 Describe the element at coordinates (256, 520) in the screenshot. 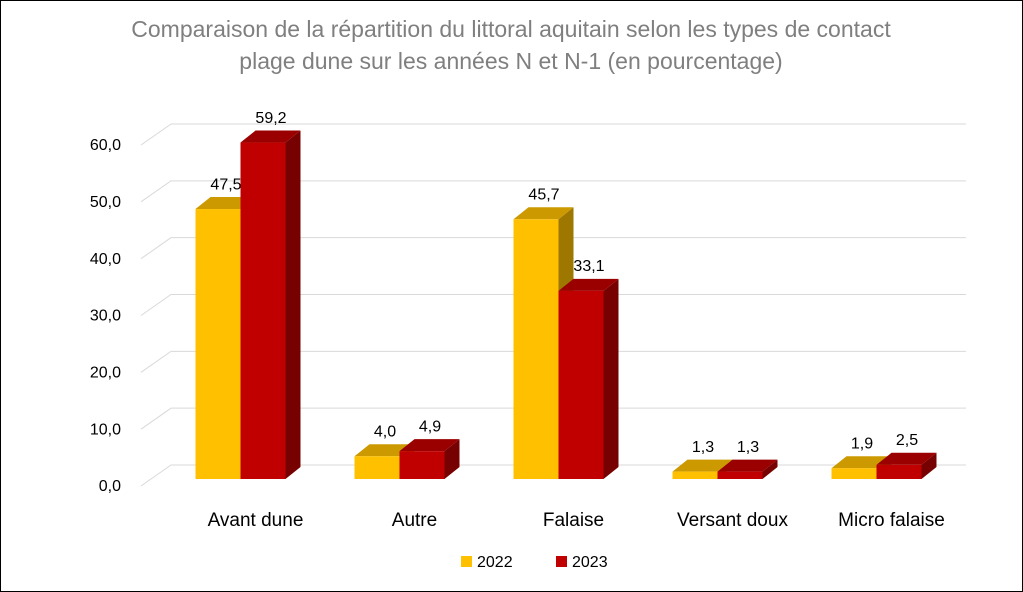

I see `x-tick-label: Avant dune` at that location.